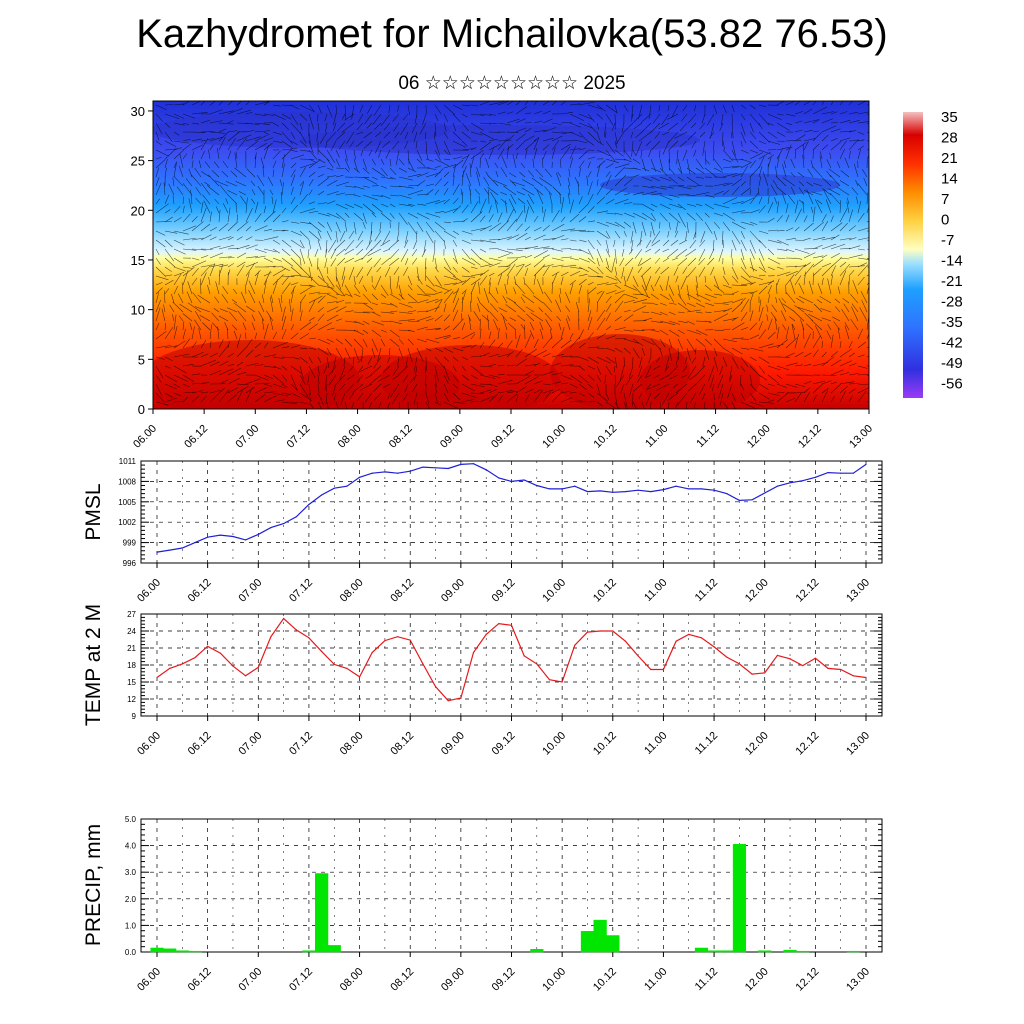  Describe the element at coordinates (141, 409) in the screenshot. I see `y-tick-label: 0` at that location.